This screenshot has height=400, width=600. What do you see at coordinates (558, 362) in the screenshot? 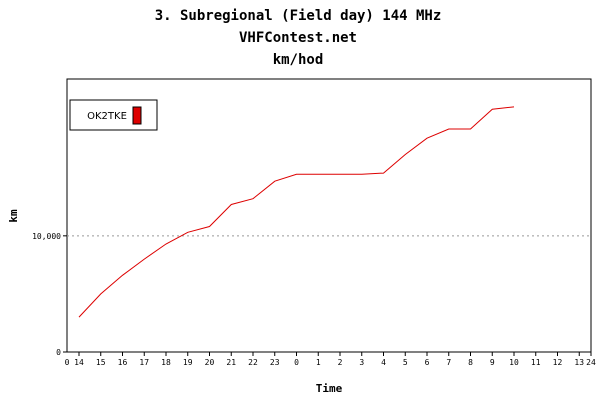
I see `x-tick-label-22: 12` at bounding box center [558, 362].